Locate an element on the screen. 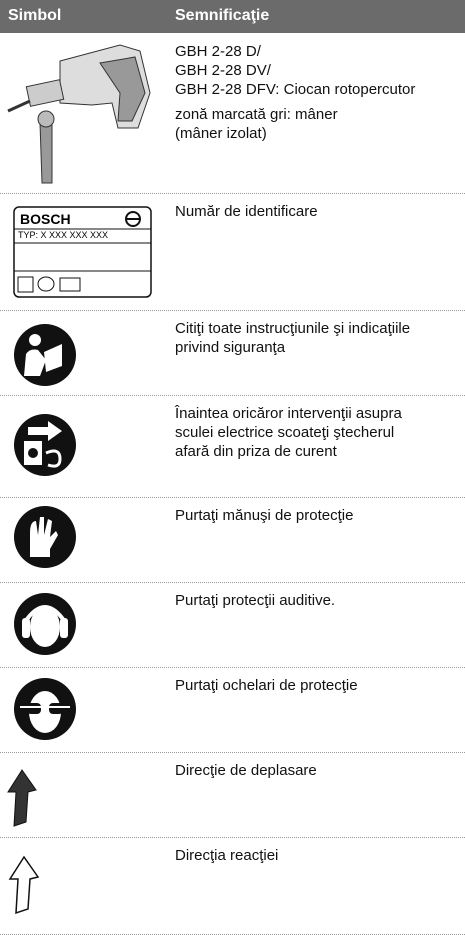 The height and width of the screenshot is (935, 465). paragraph: Purtaţi ochelari de protecţie is located at coordinates (266, 685).